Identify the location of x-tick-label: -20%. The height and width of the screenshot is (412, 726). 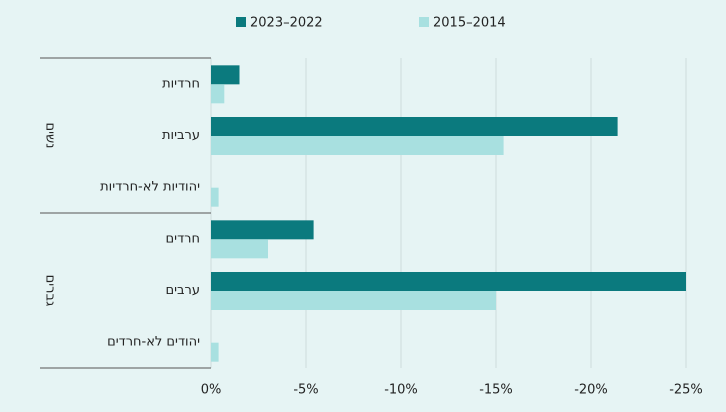
(591, 390).